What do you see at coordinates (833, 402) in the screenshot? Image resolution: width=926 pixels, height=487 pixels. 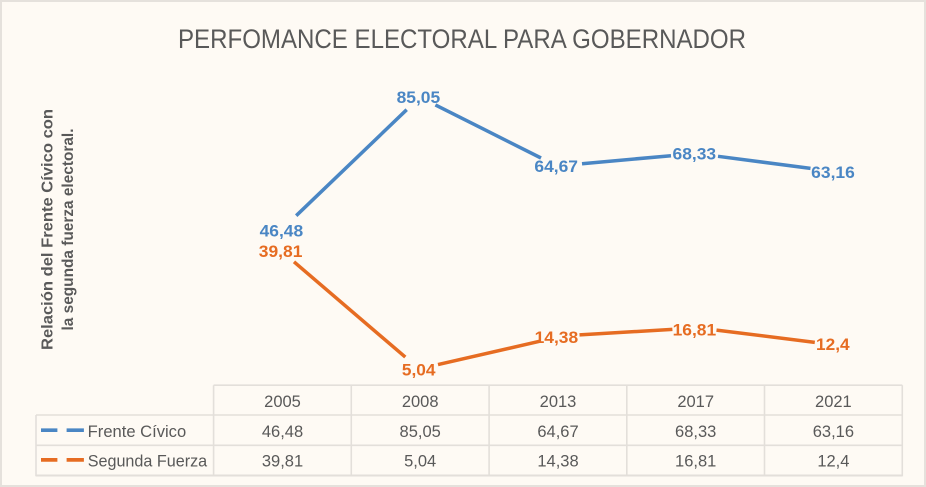 I see `svg-text: 2021` at bounding box center [833, 402].